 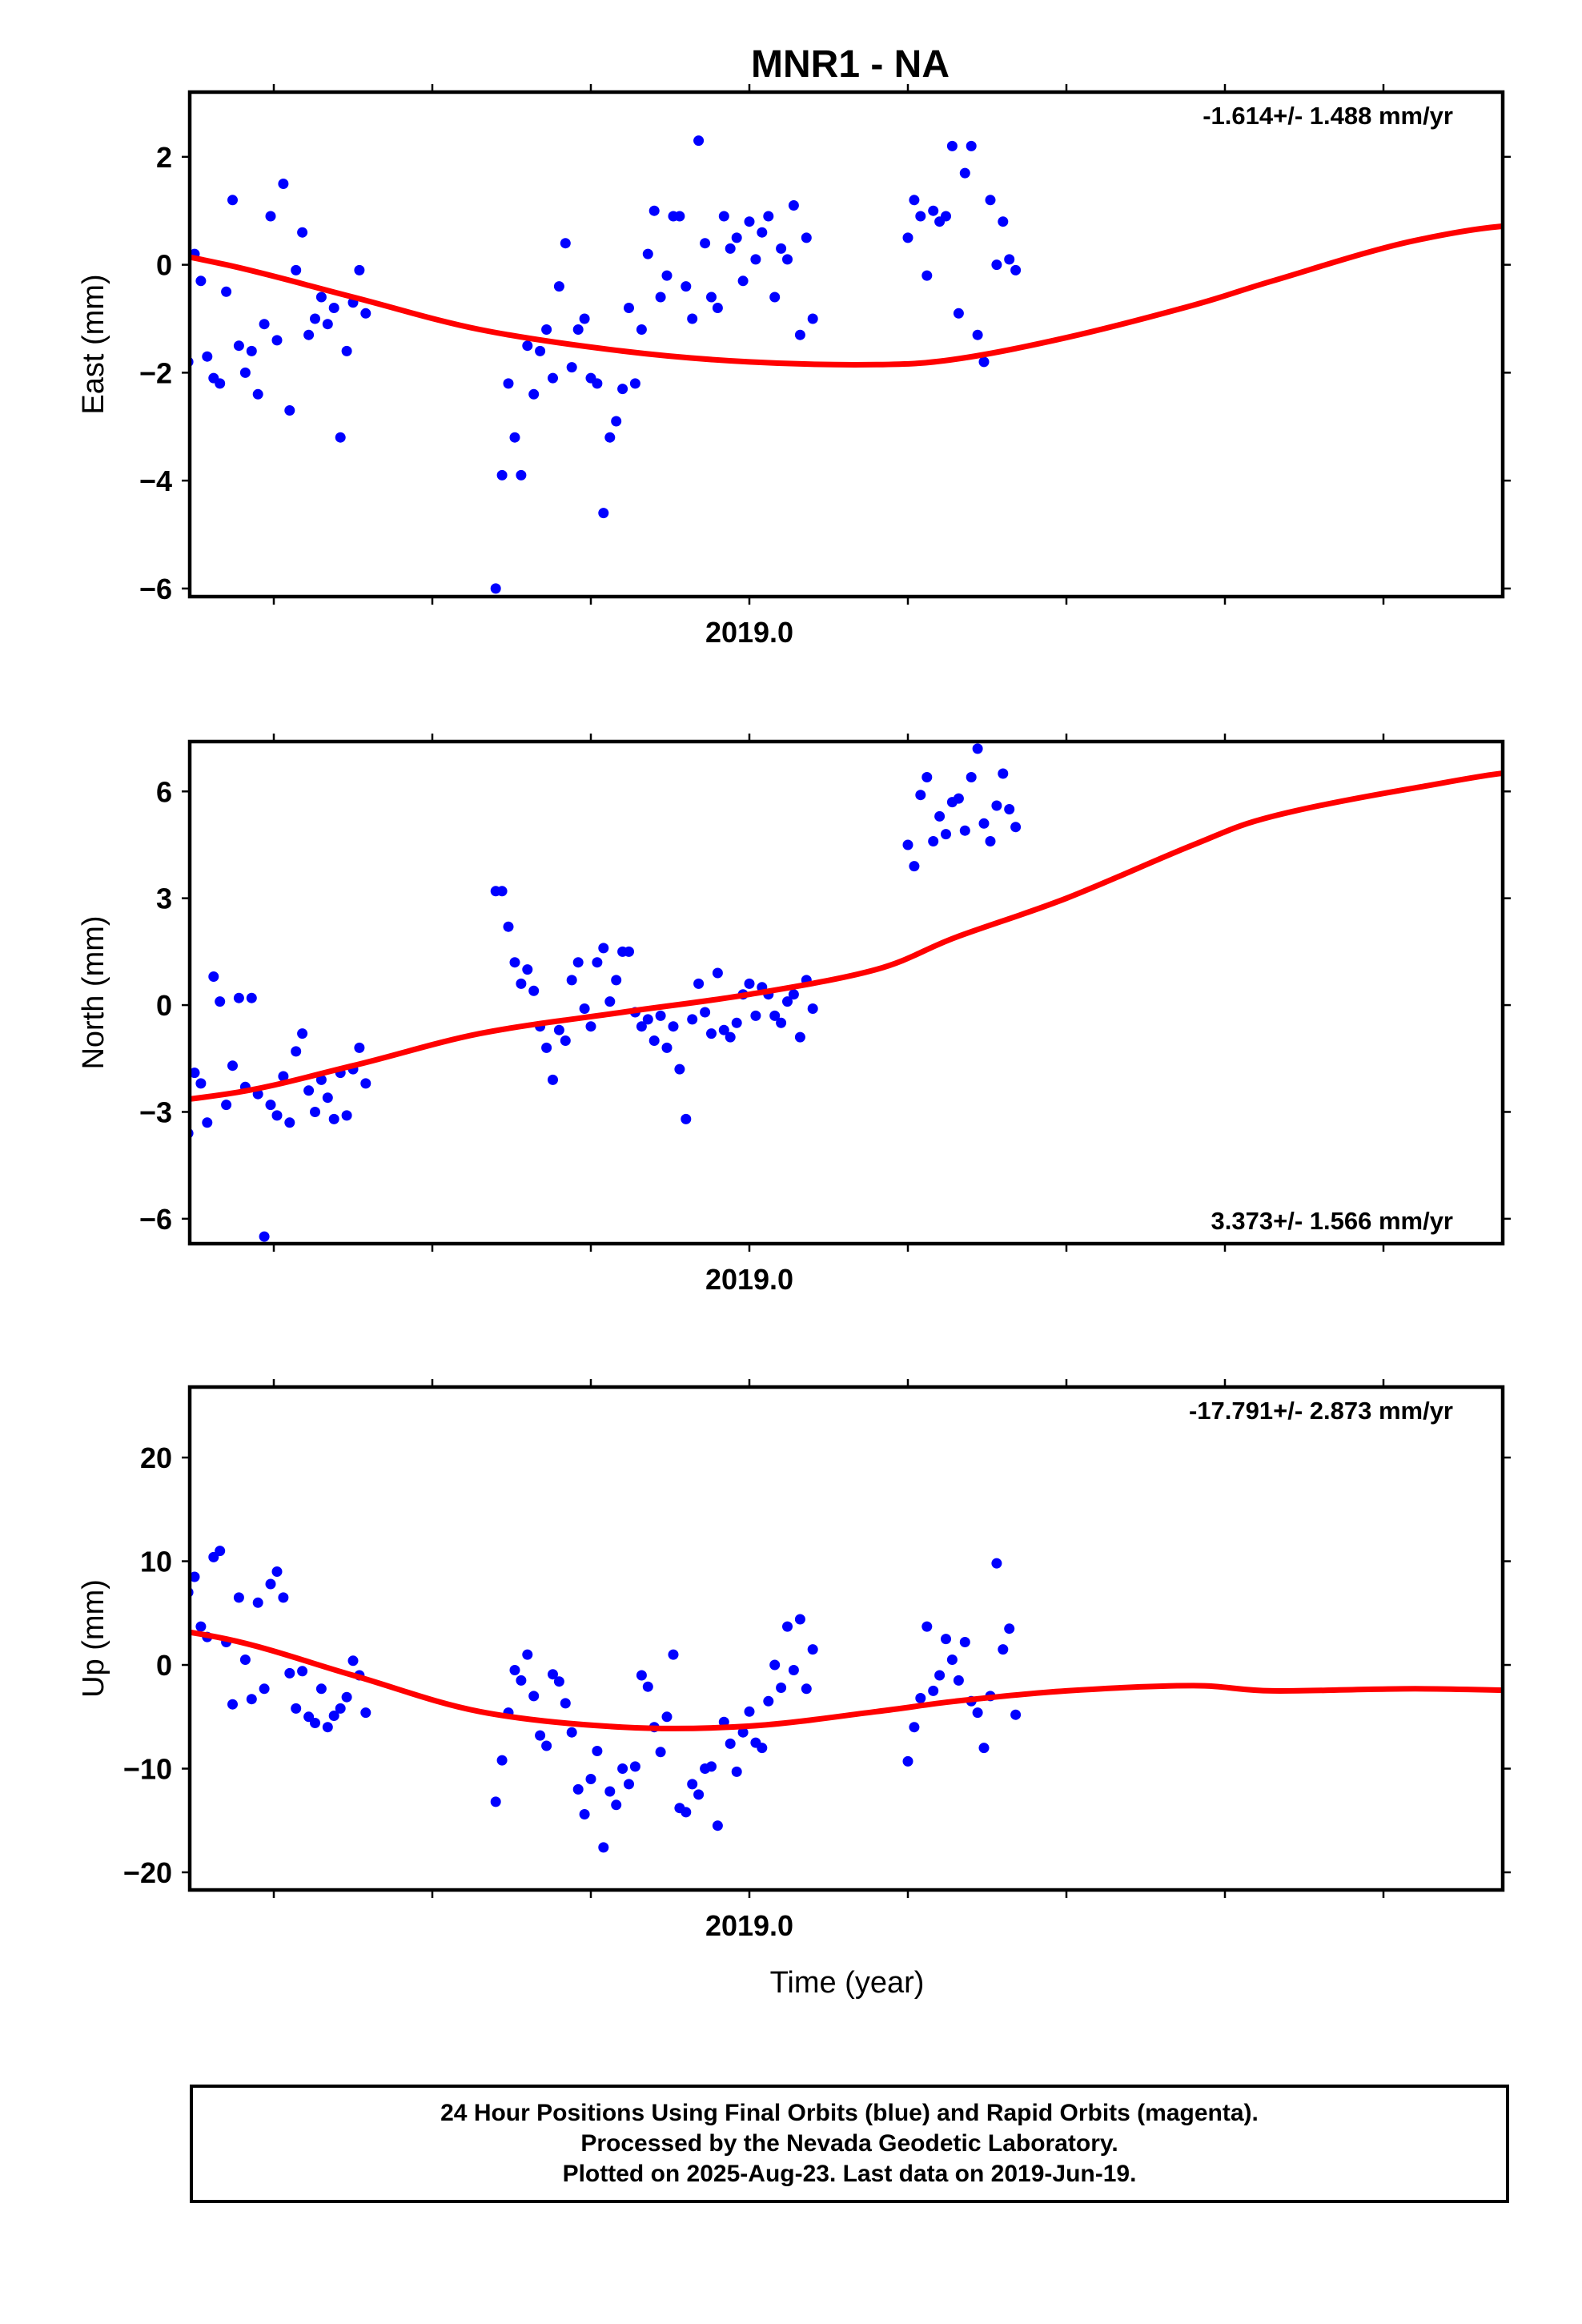 I want to click on y-axis-label: Up (mm), so click(x=94, y=1638).